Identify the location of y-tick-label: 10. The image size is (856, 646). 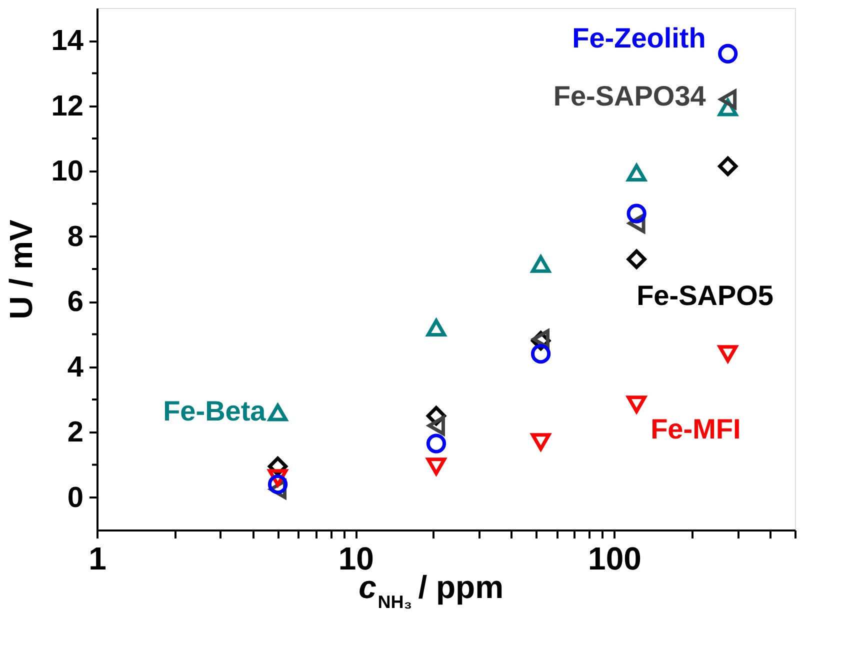
(67, 172).